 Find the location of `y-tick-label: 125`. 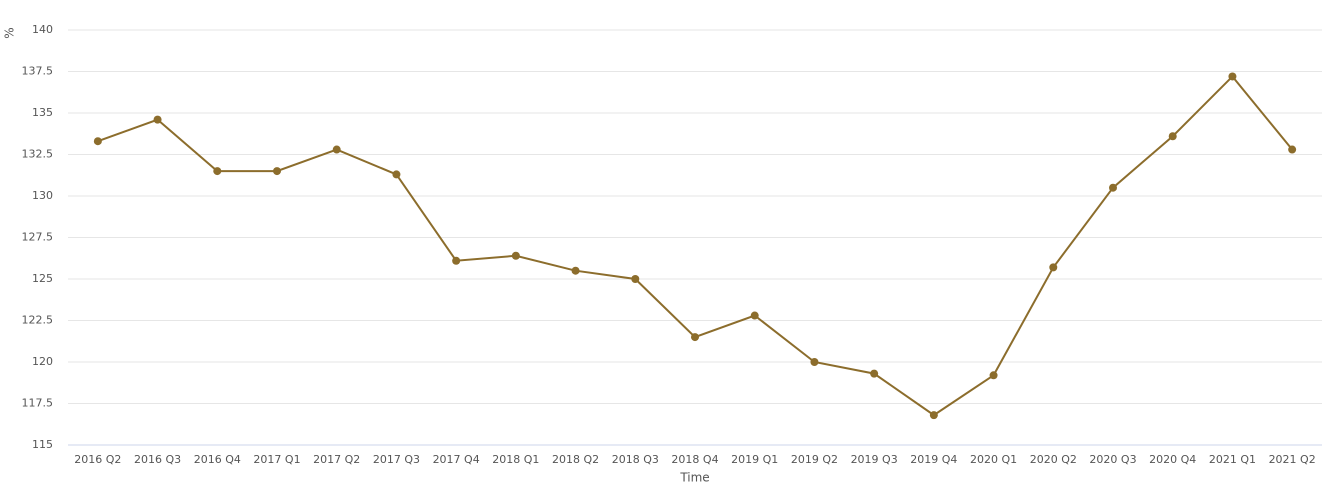

y-tick-label: 125 is located at coordinates (42, 278).